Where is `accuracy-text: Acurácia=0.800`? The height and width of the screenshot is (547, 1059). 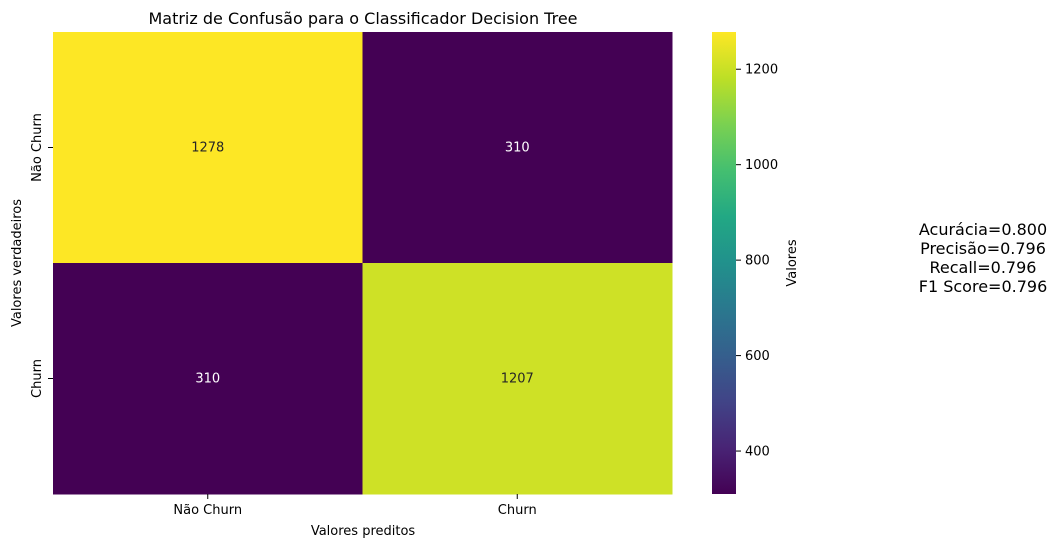
accuracy-text: Acurácia=0.800 is located at coordinates (983, 229).